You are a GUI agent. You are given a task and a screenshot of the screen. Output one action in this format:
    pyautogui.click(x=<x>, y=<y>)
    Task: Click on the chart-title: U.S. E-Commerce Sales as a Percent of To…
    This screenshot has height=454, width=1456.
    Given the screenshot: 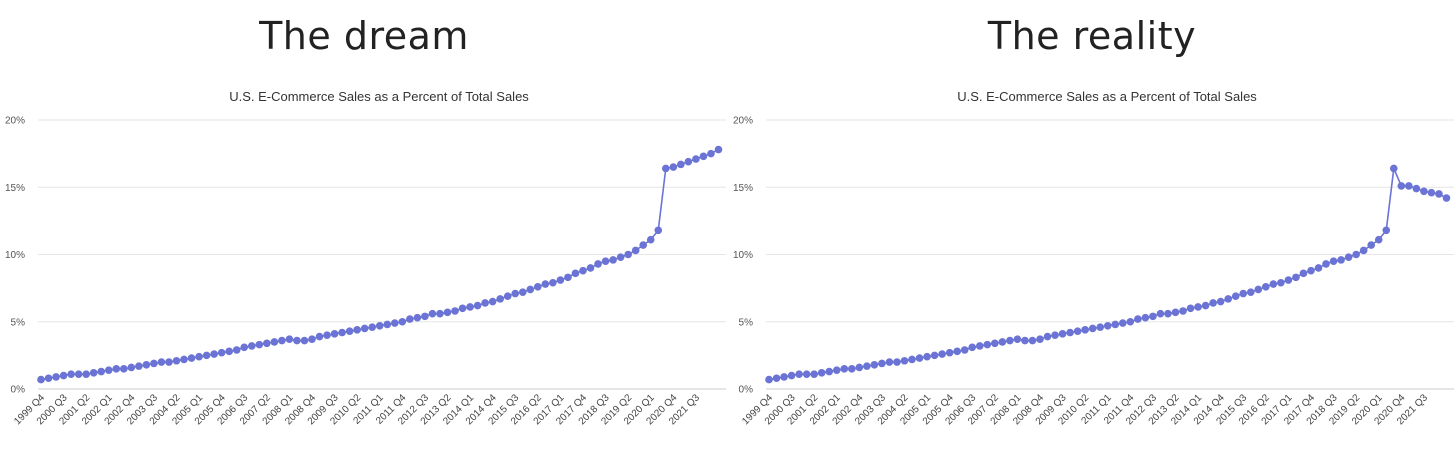 What is the action you would take?
    pyautogui.click(x=1107, y=96)
    